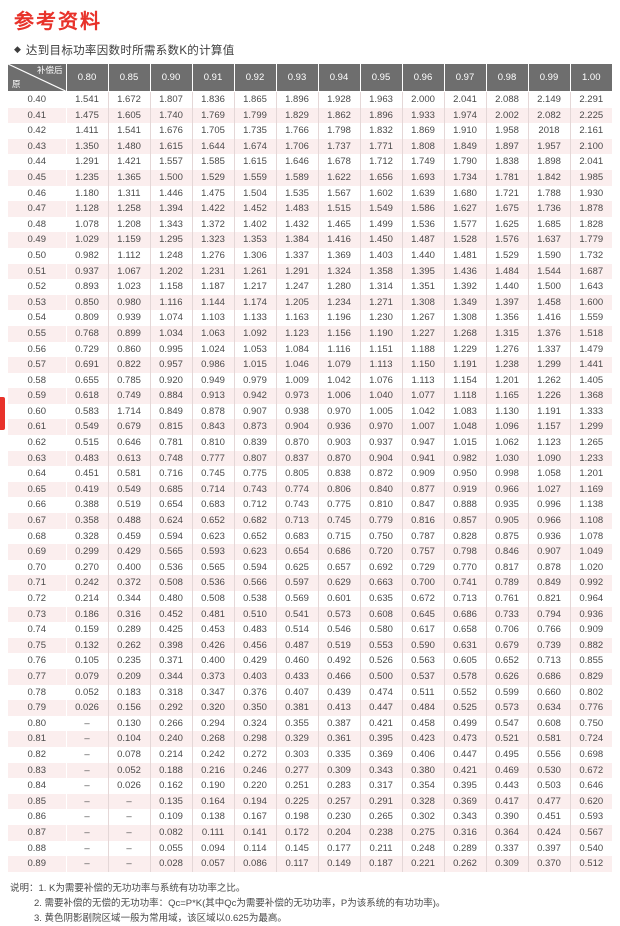 This screenshot has width=620, height=926. Describe the element at coordinates (129, 162) in the screenshot. I see `table-cell: 1.421` at that location.